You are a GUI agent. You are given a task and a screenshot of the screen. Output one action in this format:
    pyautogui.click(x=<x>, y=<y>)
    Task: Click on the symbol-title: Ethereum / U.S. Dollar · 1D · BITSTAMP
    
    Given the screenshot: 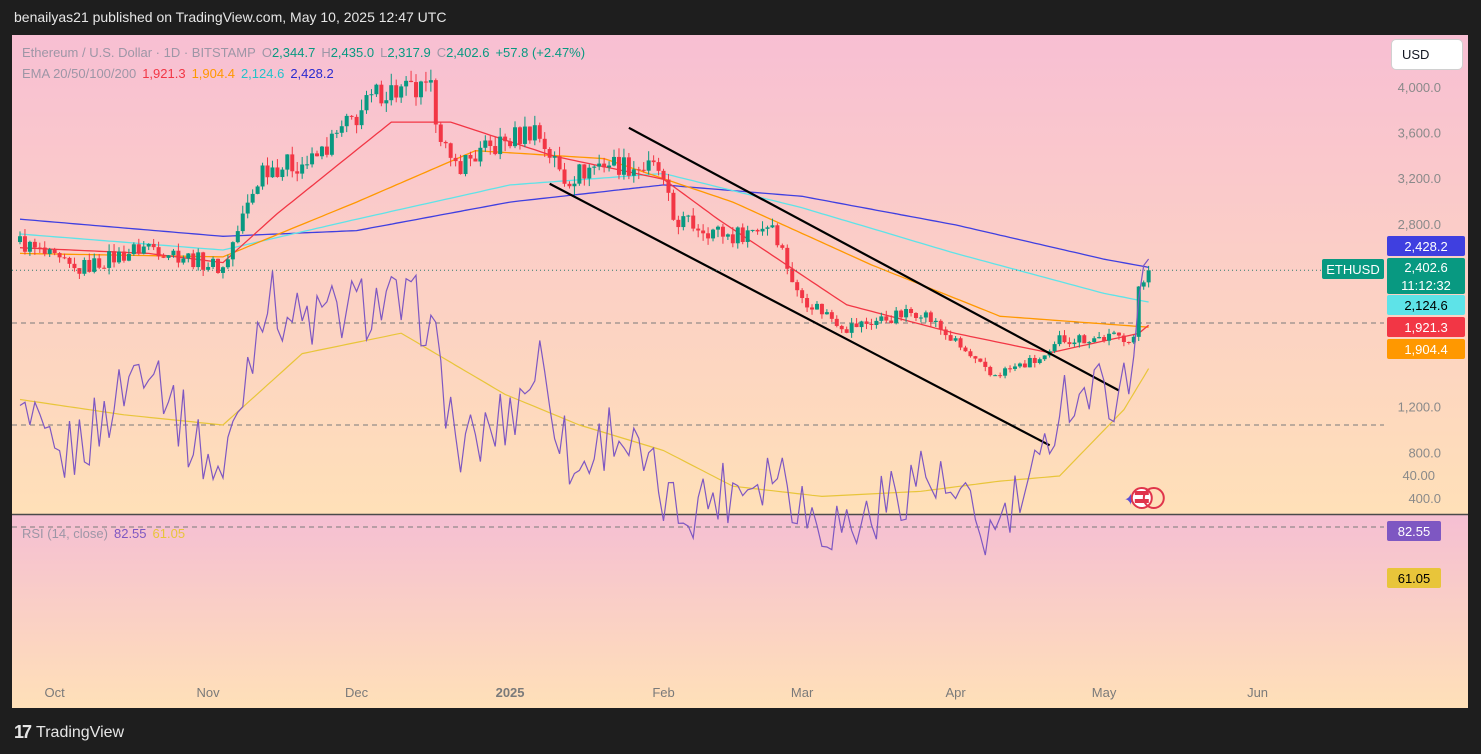 What is the action you would take?
    pyautogui.click(x=139, y=52)
    